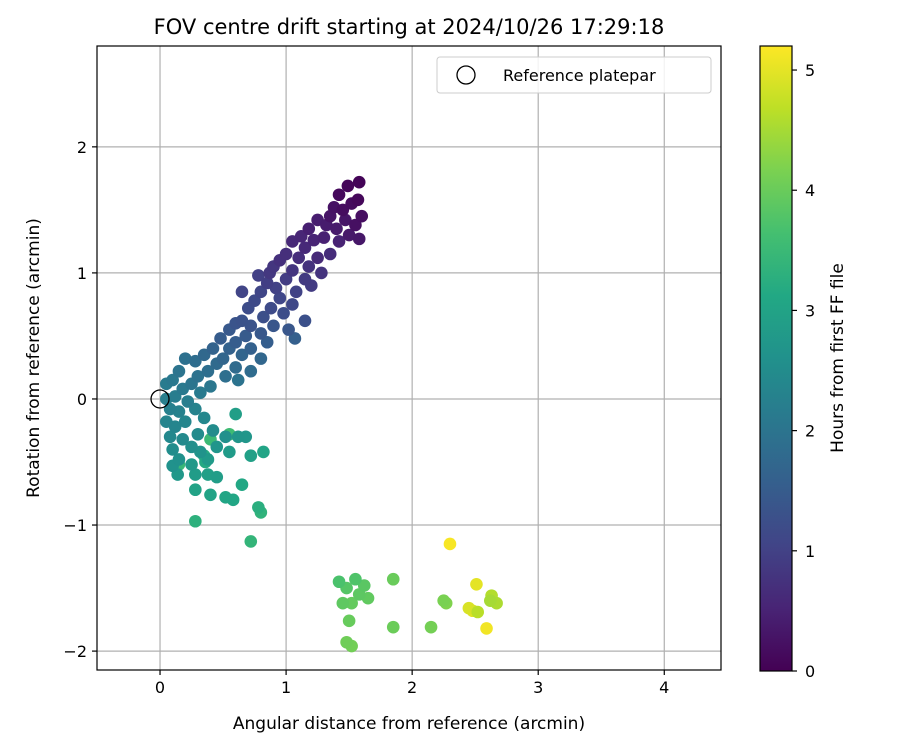 The image size is (900, 750). I want to click on x-tick-label: 4, so click(664, 687).